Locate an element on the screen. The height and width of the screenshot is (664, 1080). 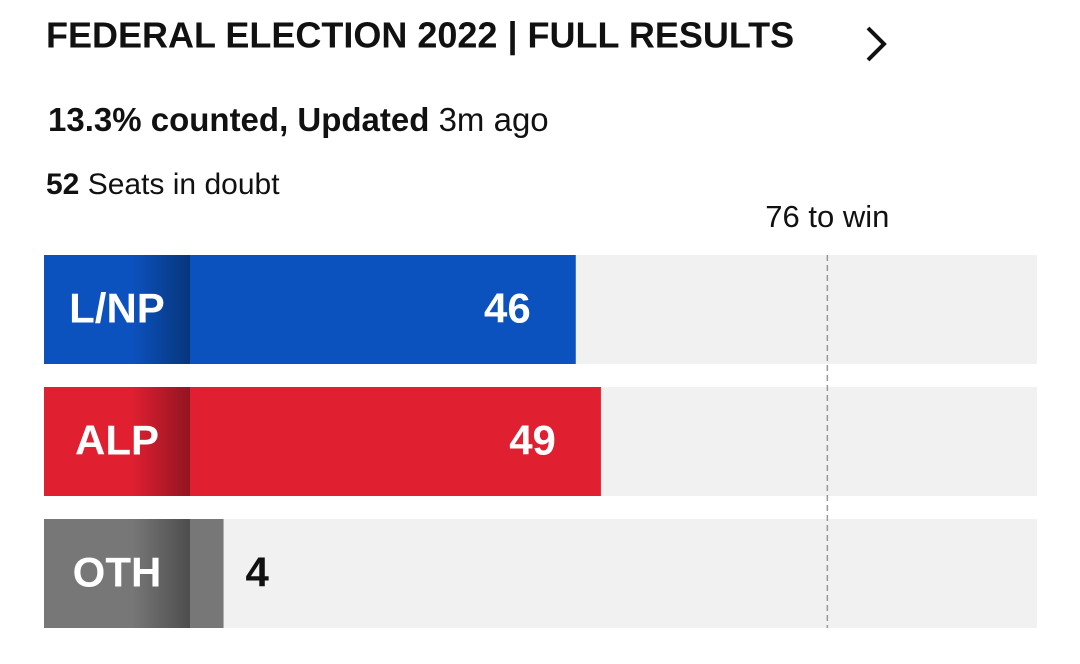
counted: 13.3% counted, Updated is located at coordinates (238, 119).